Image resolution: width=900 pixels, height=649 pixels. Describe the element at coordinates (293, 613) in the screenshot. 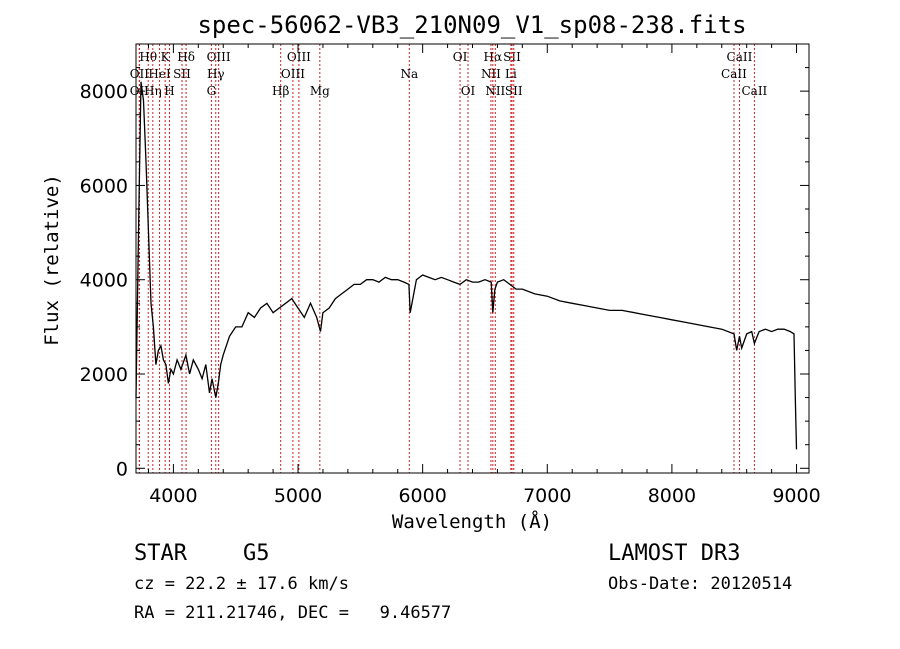

I see `ra-dec: RA = 211.21746, DEC = 9.46577` at that location.